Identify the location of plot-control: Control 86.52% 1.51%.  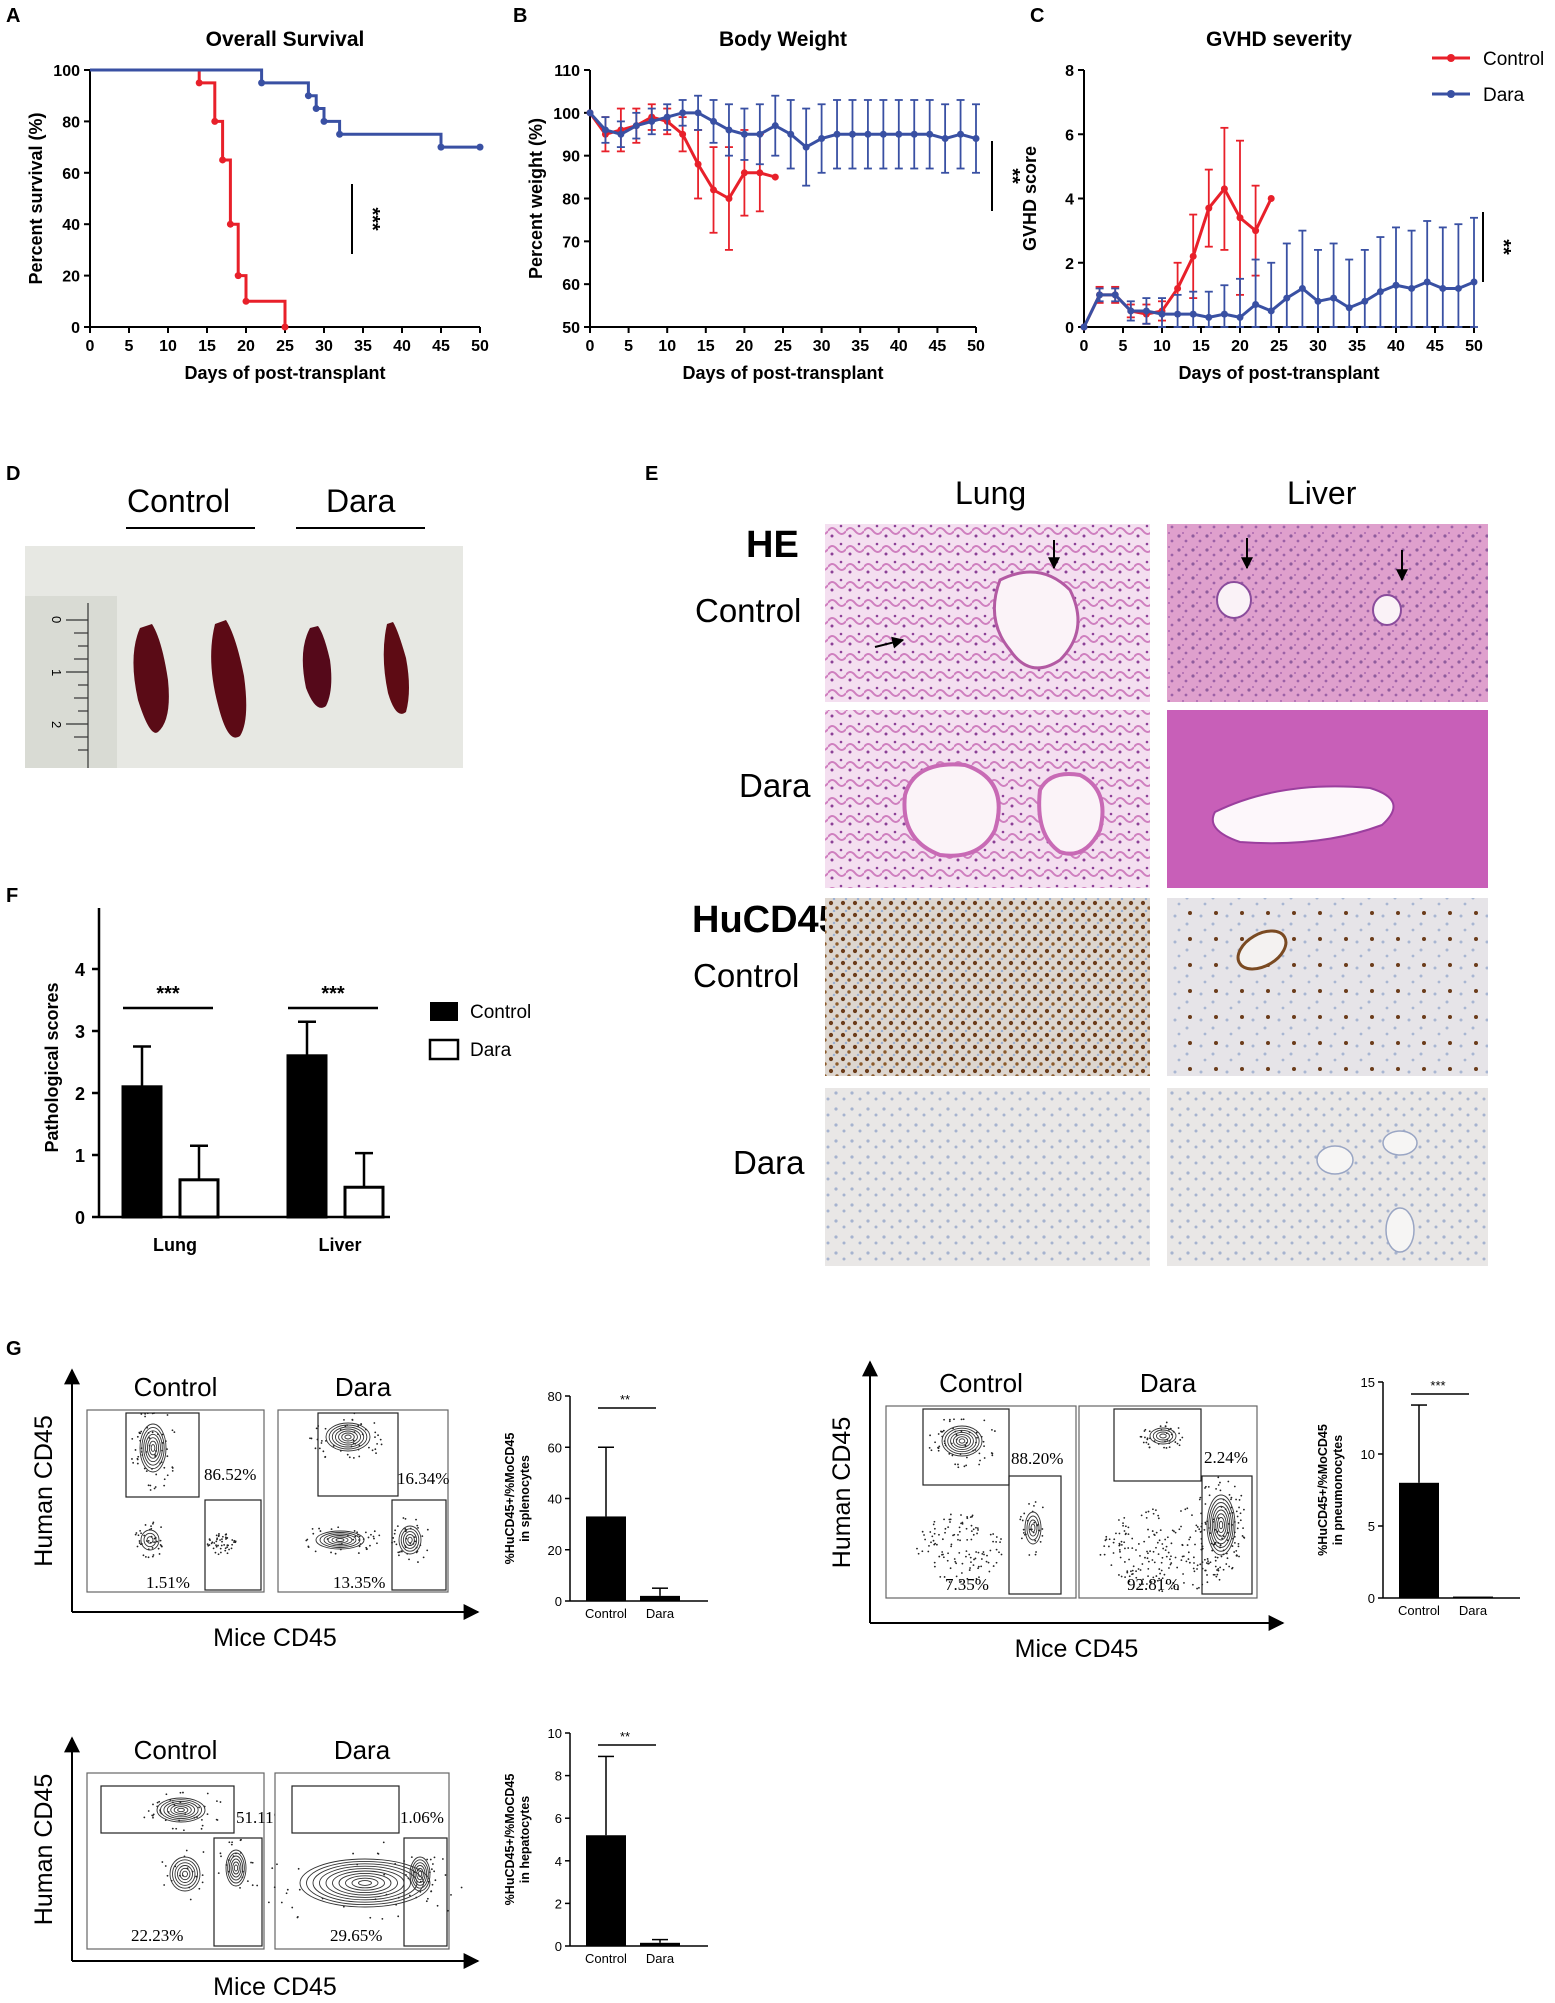
(175, 1482).